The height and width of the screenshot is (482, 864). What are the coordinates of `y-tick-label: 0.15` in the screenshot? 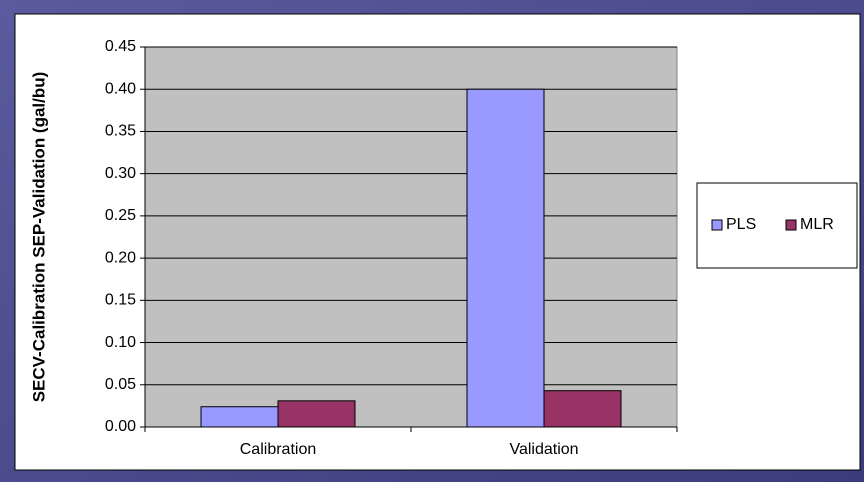 It's located at (120, 300).